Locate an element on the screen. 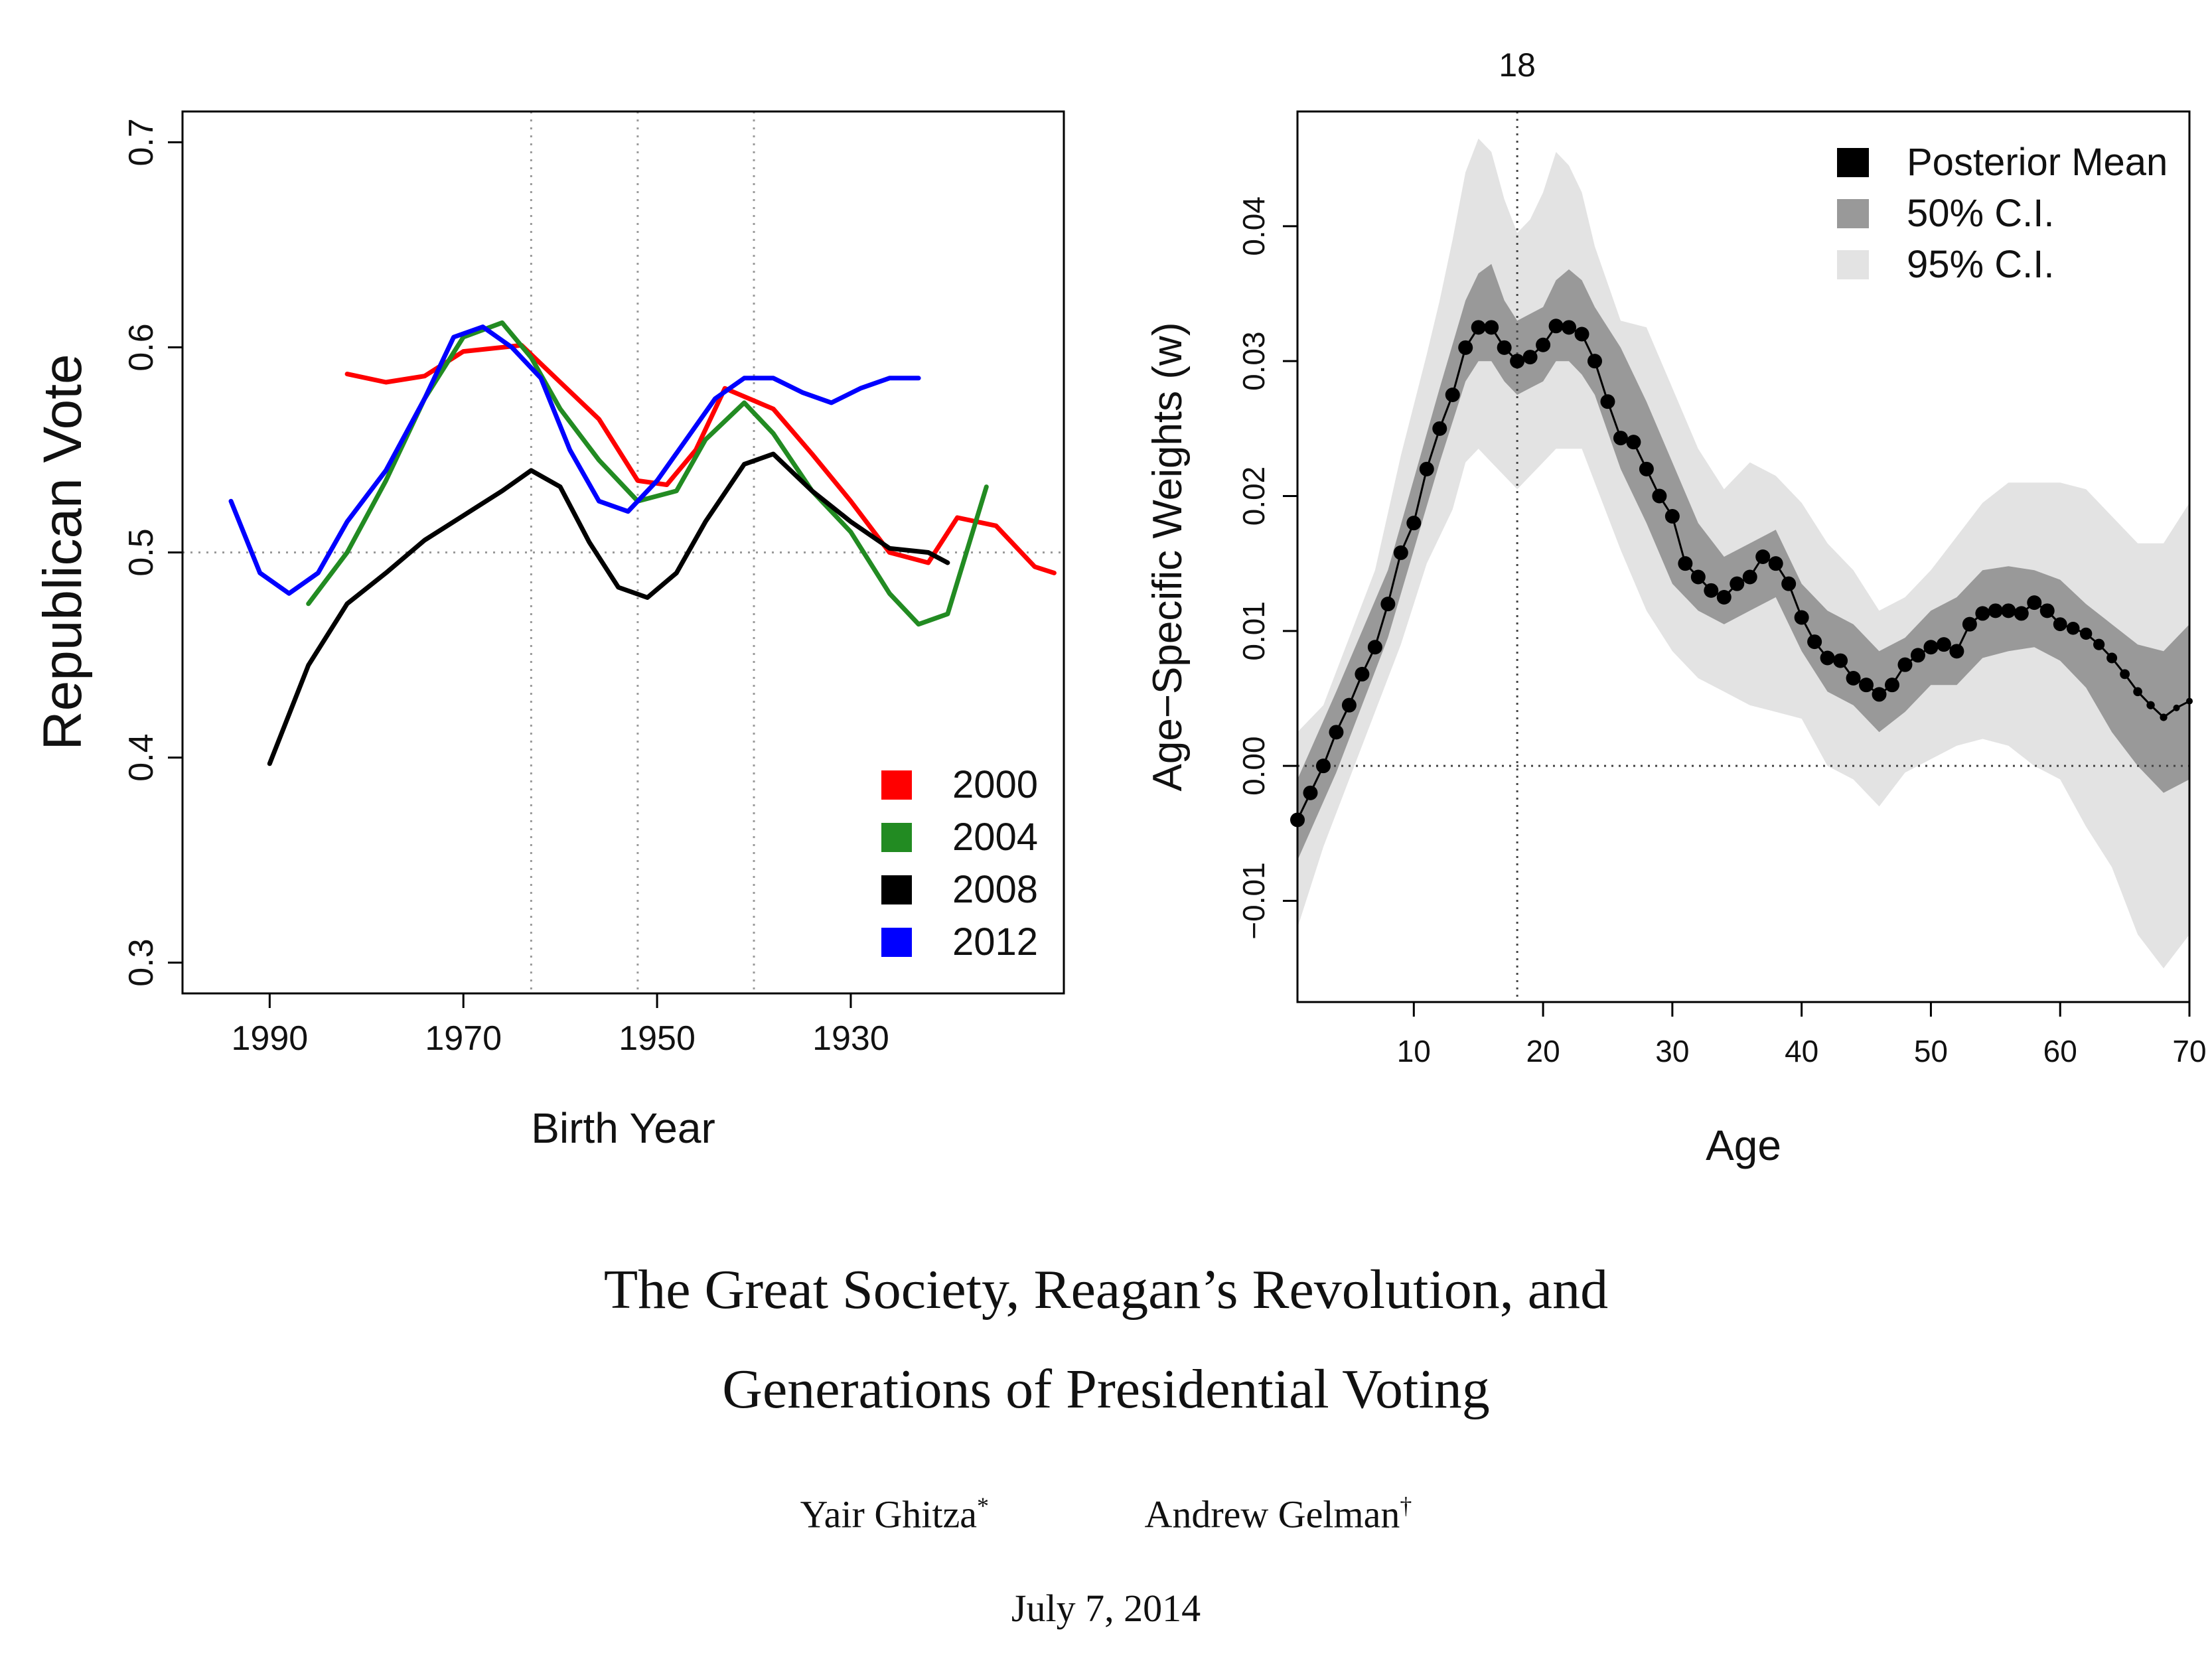  legend-label: Posterior Mean is located at coordinates (2037, 162).